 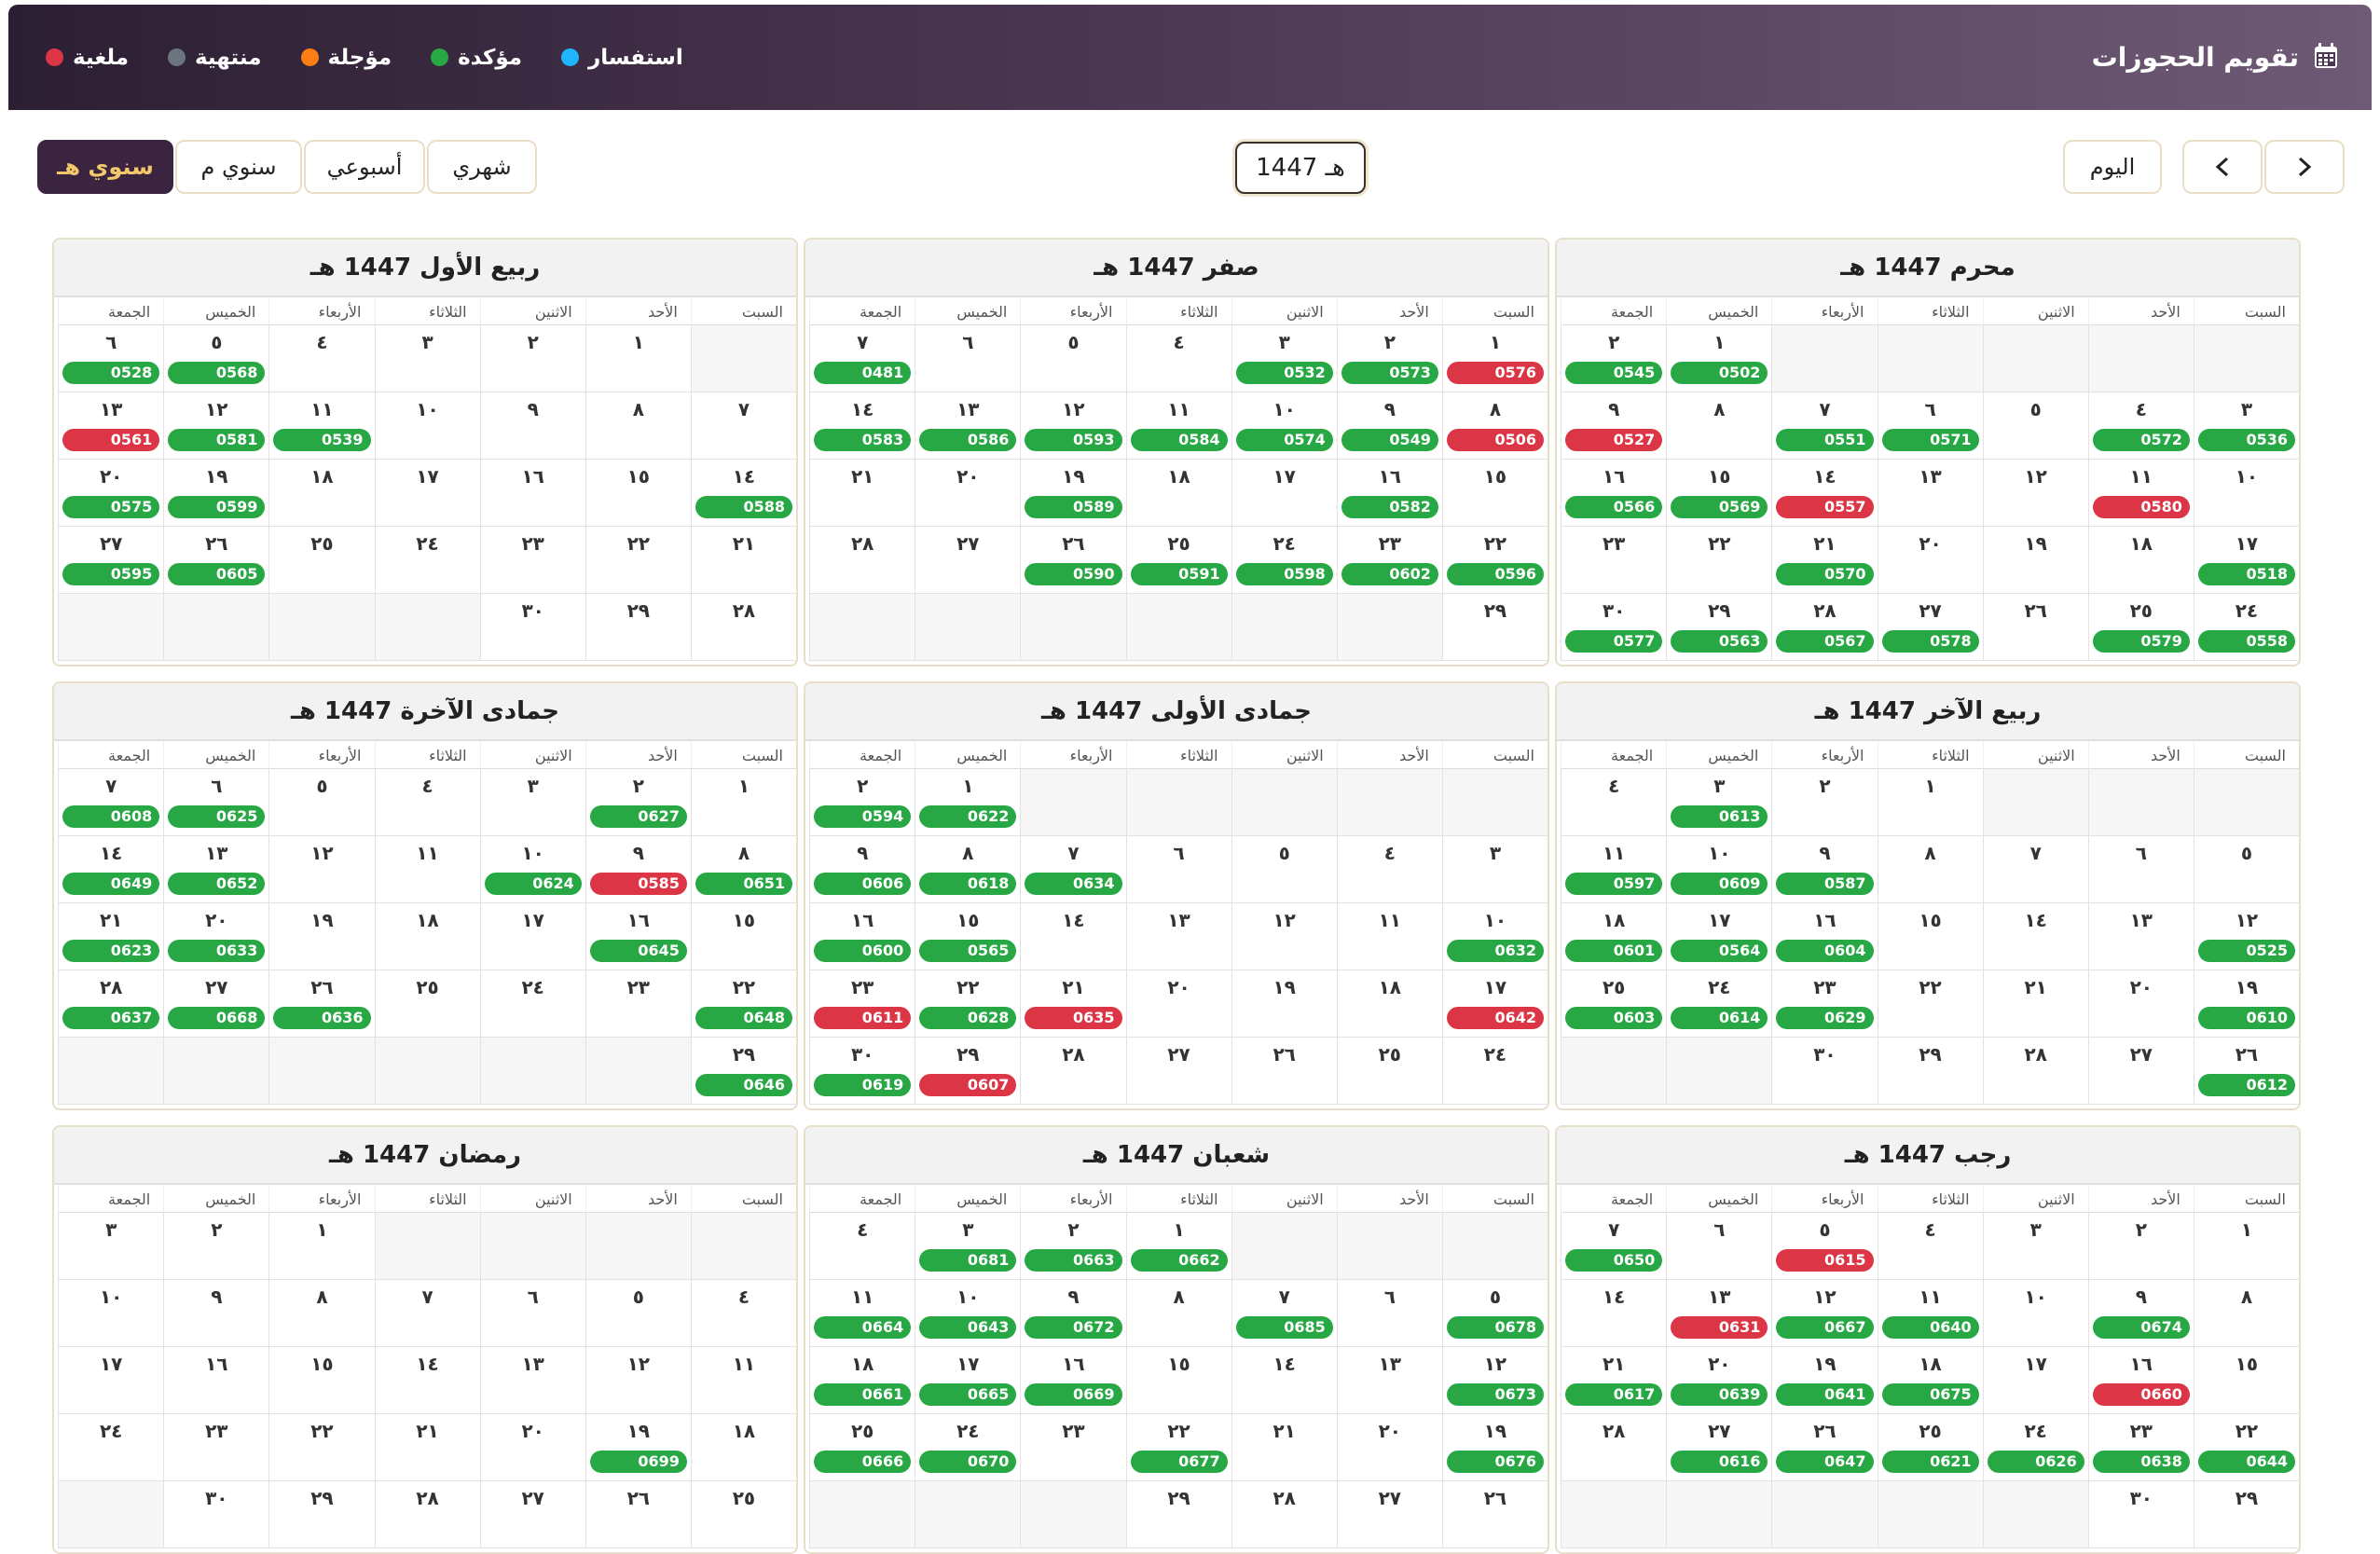 I want to click on booking-badge: 0575, so click(x=111, y=507).